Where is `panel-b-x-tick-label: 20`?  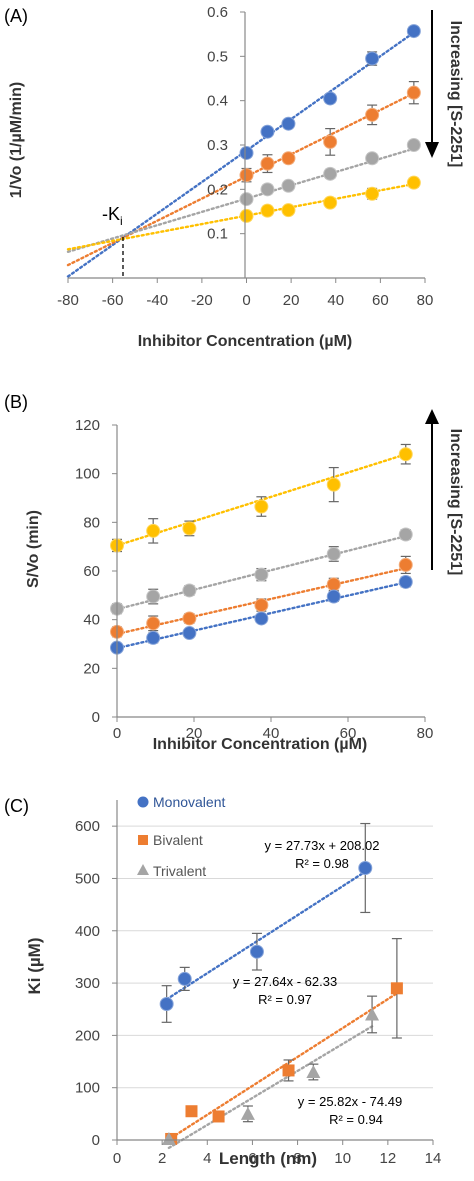
panel-b-x-tick-label: 20 is located at coordinates (194, 733).